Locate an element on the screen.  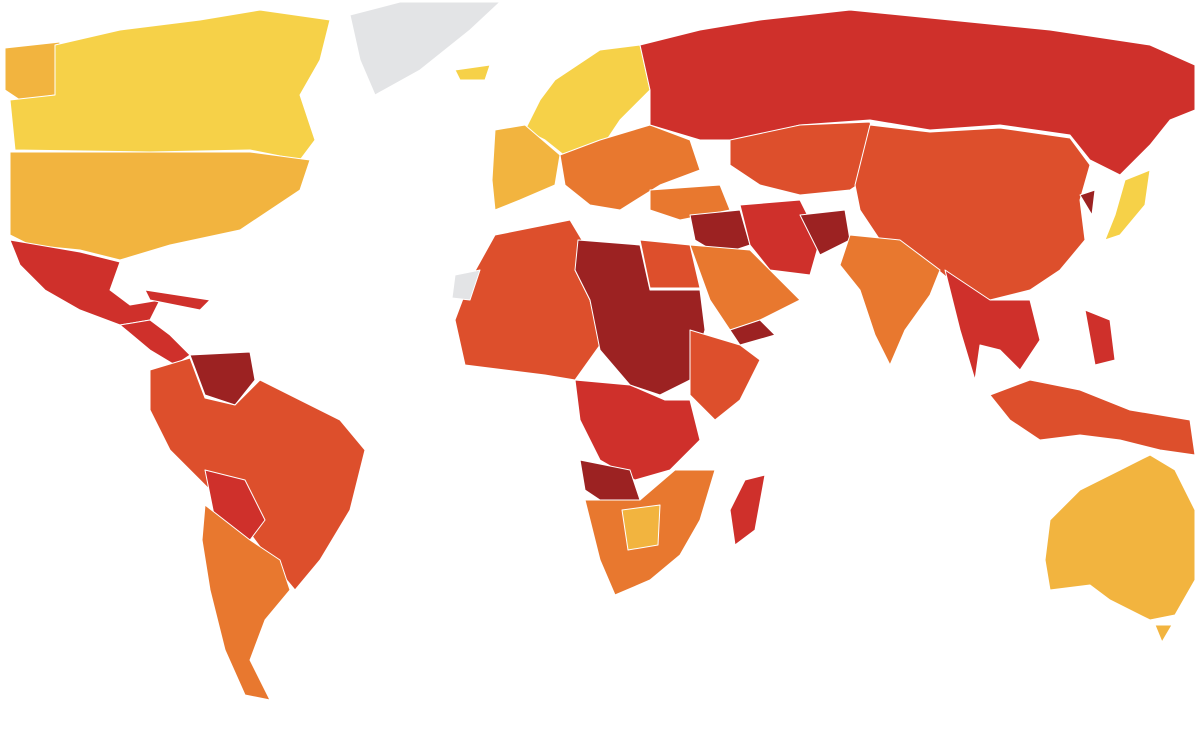
egypt is located at coordinates (670, 264).